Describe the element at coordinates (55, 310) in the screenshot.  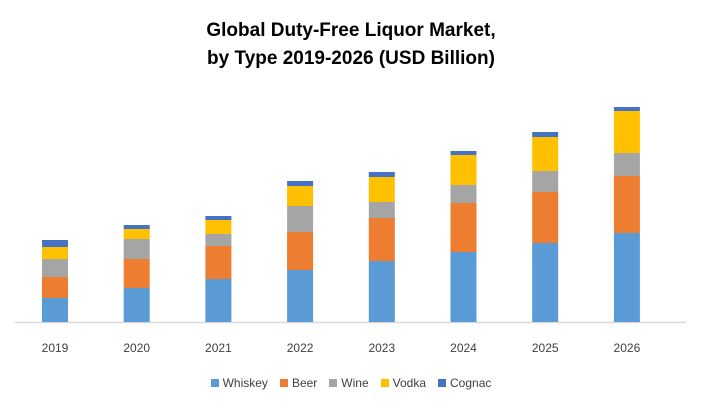
I see `bar-whiskey-2019` at that location.